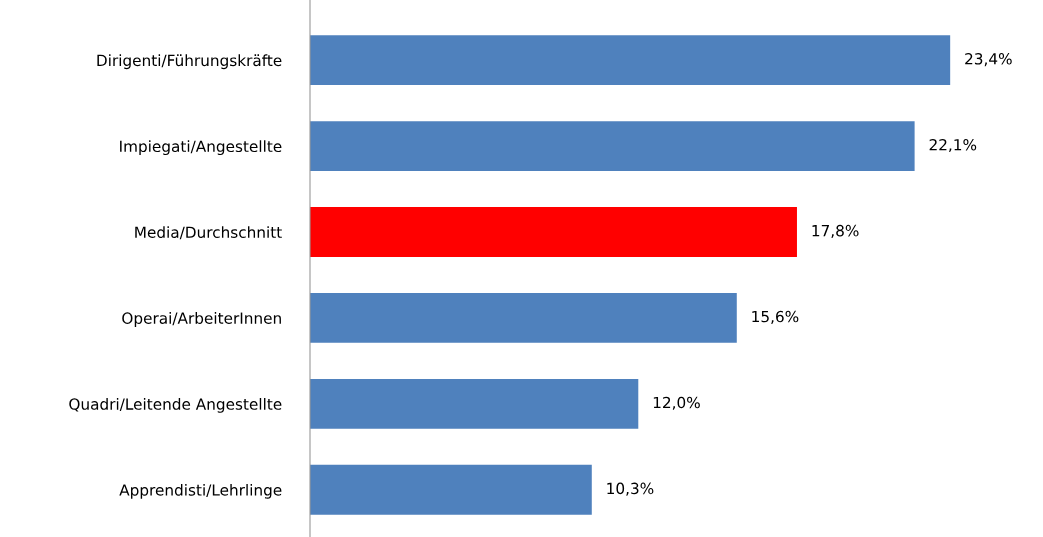 The width and height of the screenshot is (1043, 537). What do you see at coordinates (201, 148) in the screenshot?
I see `y-tick-label: Impiegati/Angestellte` at bounding box center [201, 148].